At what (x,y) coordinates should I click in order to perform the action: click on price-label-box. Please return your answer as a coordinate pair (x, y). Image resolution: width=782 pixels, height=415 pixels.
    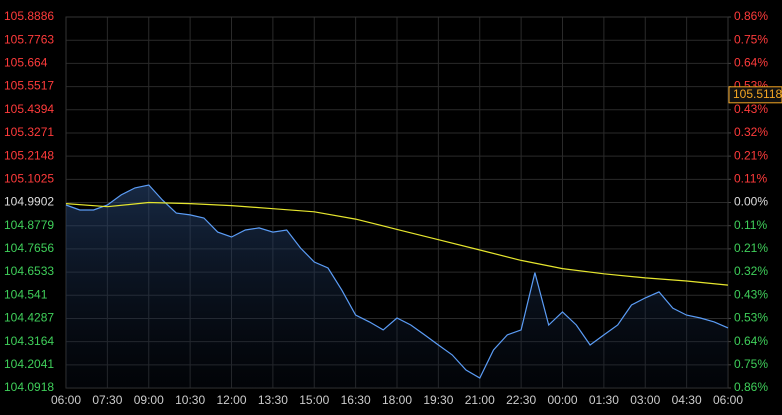
    Looking at the image, I should click on (755, 95).